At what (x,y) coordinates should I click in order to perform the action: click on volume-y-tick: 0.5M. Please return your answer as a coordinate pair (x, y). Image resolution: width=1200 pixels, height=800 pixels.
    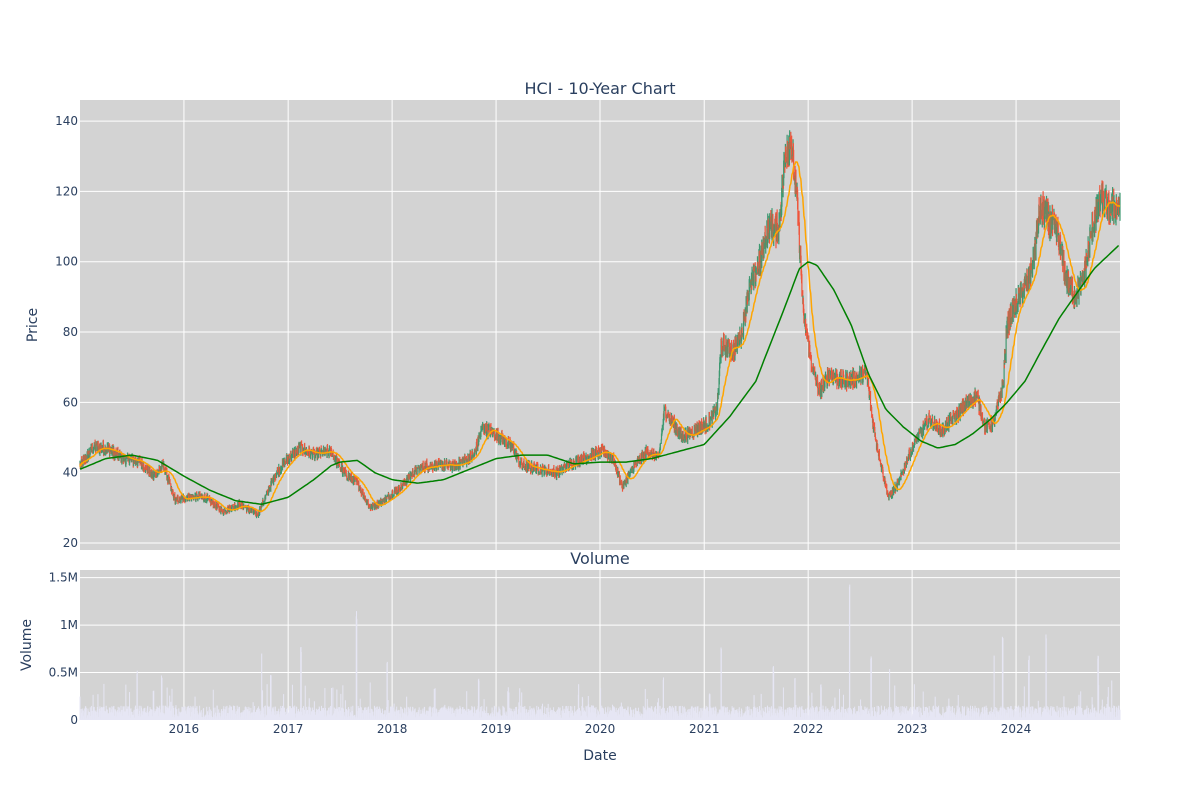
    Looking at the image, I should click on (63, 673).